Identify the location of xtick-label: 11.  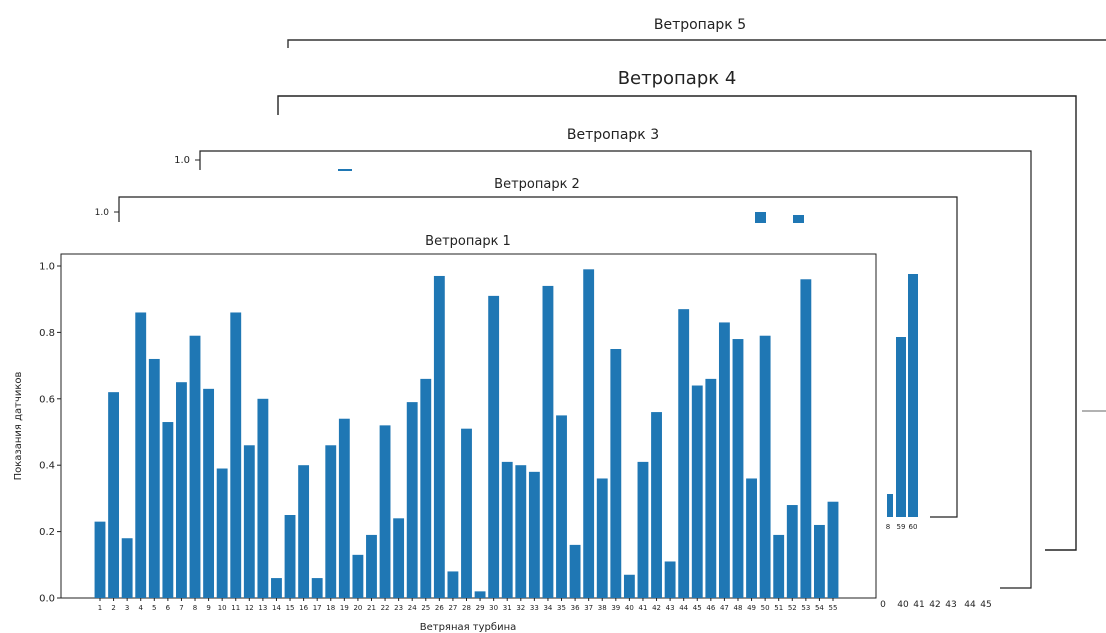
(235, 608).